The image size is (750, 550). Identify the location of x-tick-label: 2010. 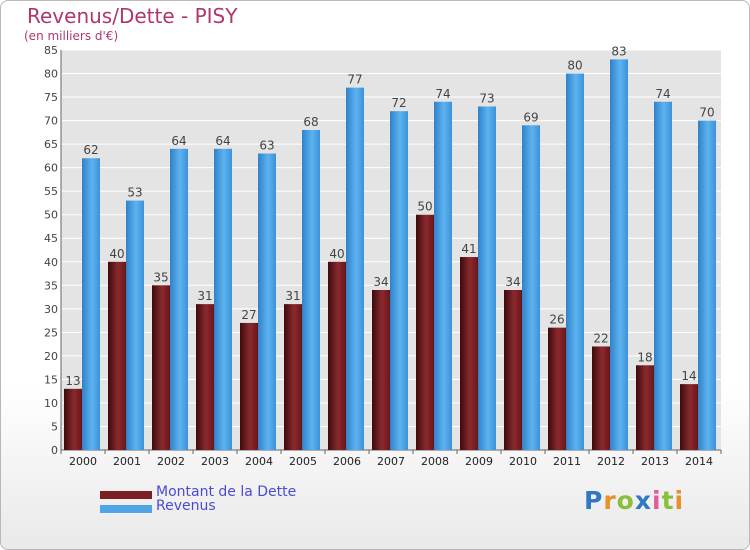
(523, 461).